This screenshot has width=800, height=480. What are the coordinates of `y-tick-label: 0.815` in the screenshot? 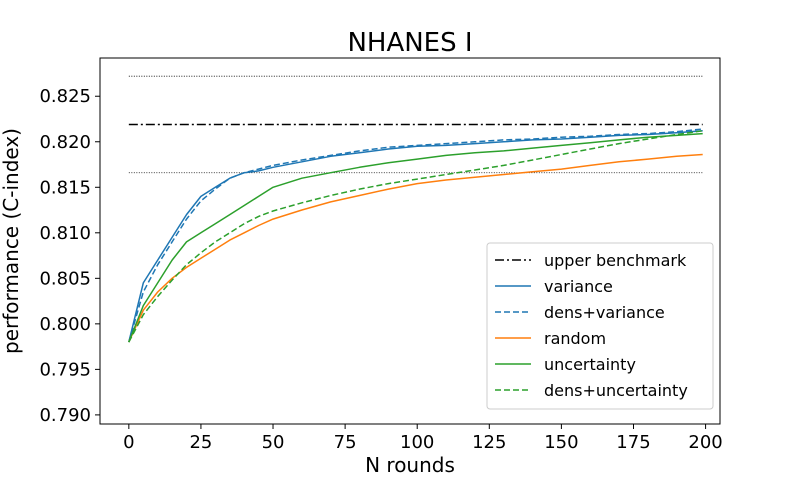 It's located at (65, 187).